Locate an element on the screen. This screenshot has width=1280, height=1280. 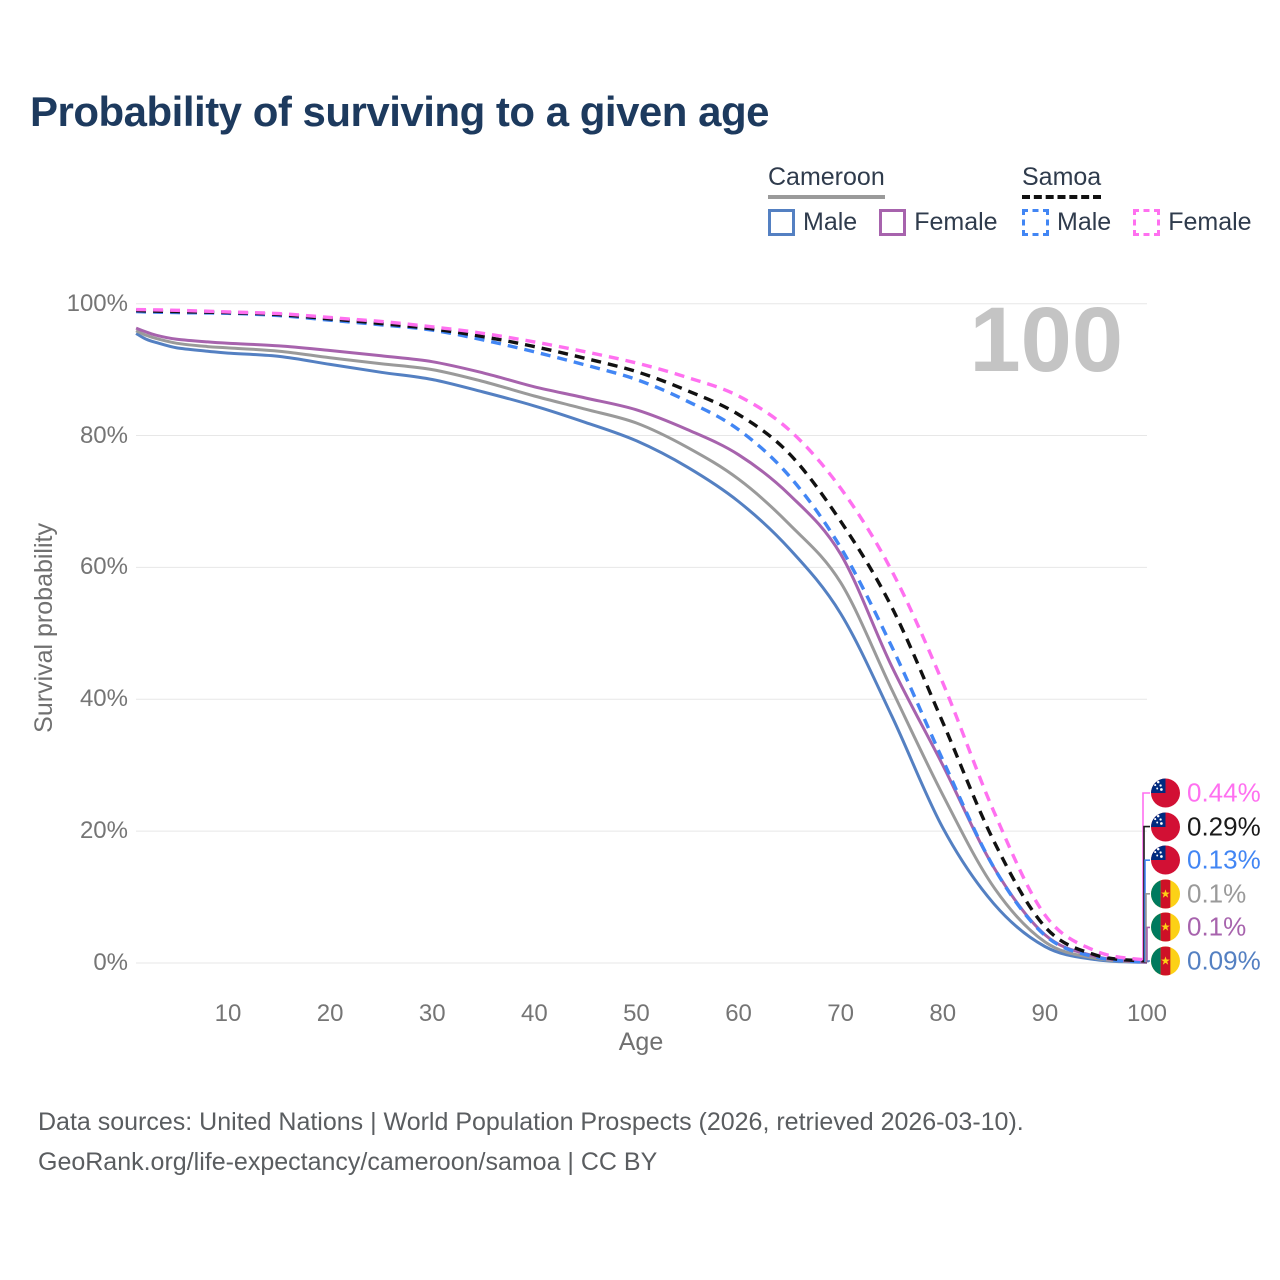
legend-label-cameroon-male: Male is located at coordinates (830, 222).